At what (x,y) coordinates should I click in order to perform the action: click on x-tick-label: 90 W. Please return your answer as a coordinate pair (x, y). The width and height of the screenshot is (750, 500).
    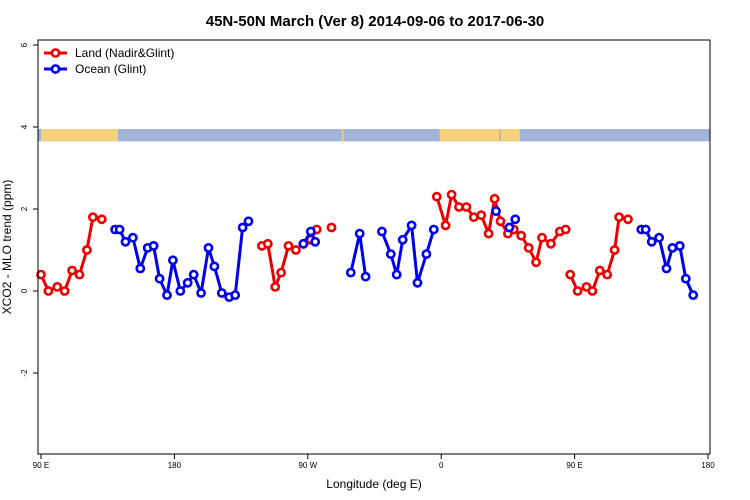
    Looking at the image, I should click on (307, 465).